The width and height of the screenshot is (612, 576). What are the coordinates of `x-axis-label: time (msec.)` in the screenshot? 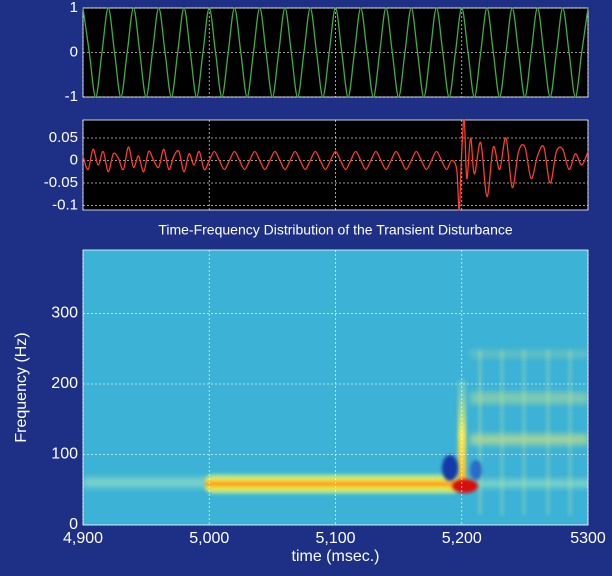 It's located at (336, 556).